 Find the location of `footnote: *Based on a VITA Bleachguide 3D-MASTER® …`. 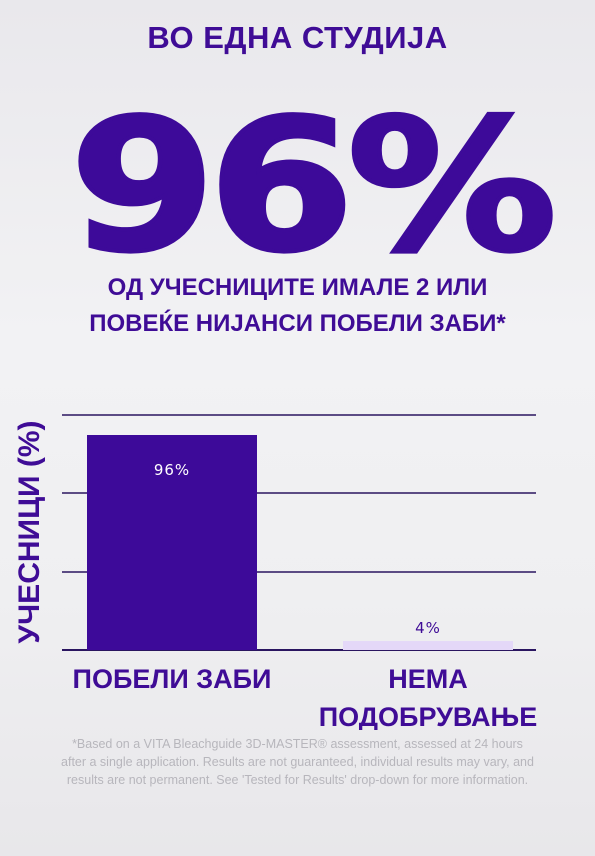

footnote: *Based on a VITA Bleachguide 3D-MASTER® … is located at coordinates (297, 762).